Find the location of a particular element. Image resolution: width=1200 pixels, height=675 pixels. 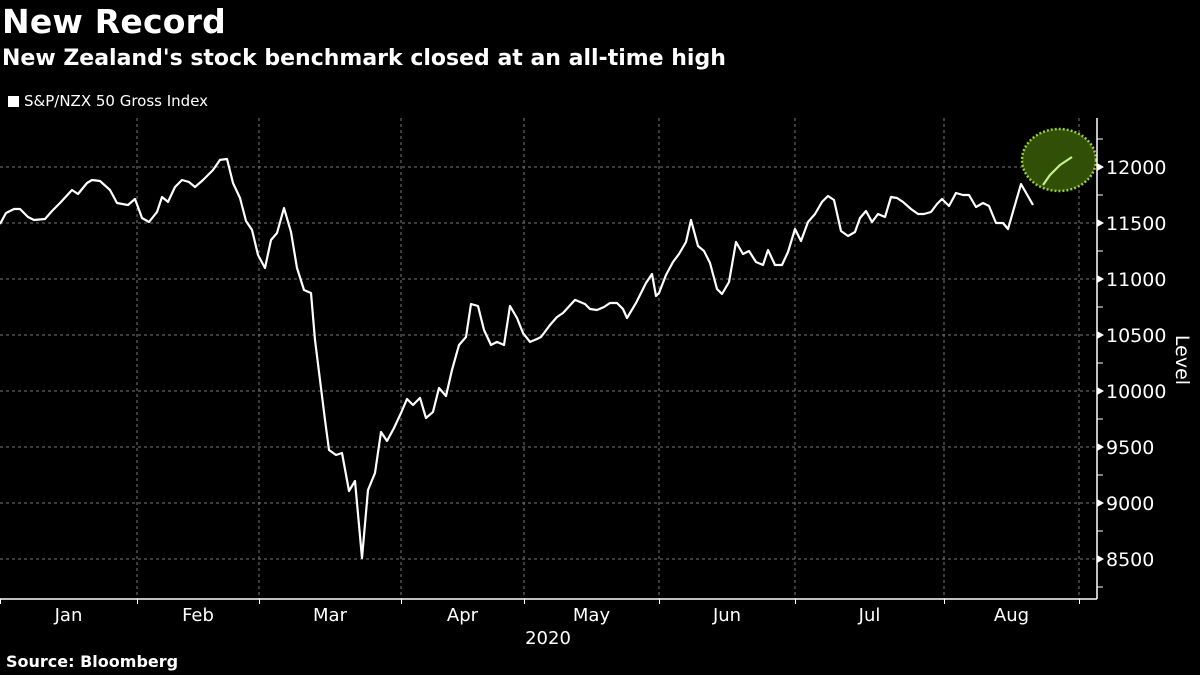

index-line-highlighted is located at coordinates (1057, 171).